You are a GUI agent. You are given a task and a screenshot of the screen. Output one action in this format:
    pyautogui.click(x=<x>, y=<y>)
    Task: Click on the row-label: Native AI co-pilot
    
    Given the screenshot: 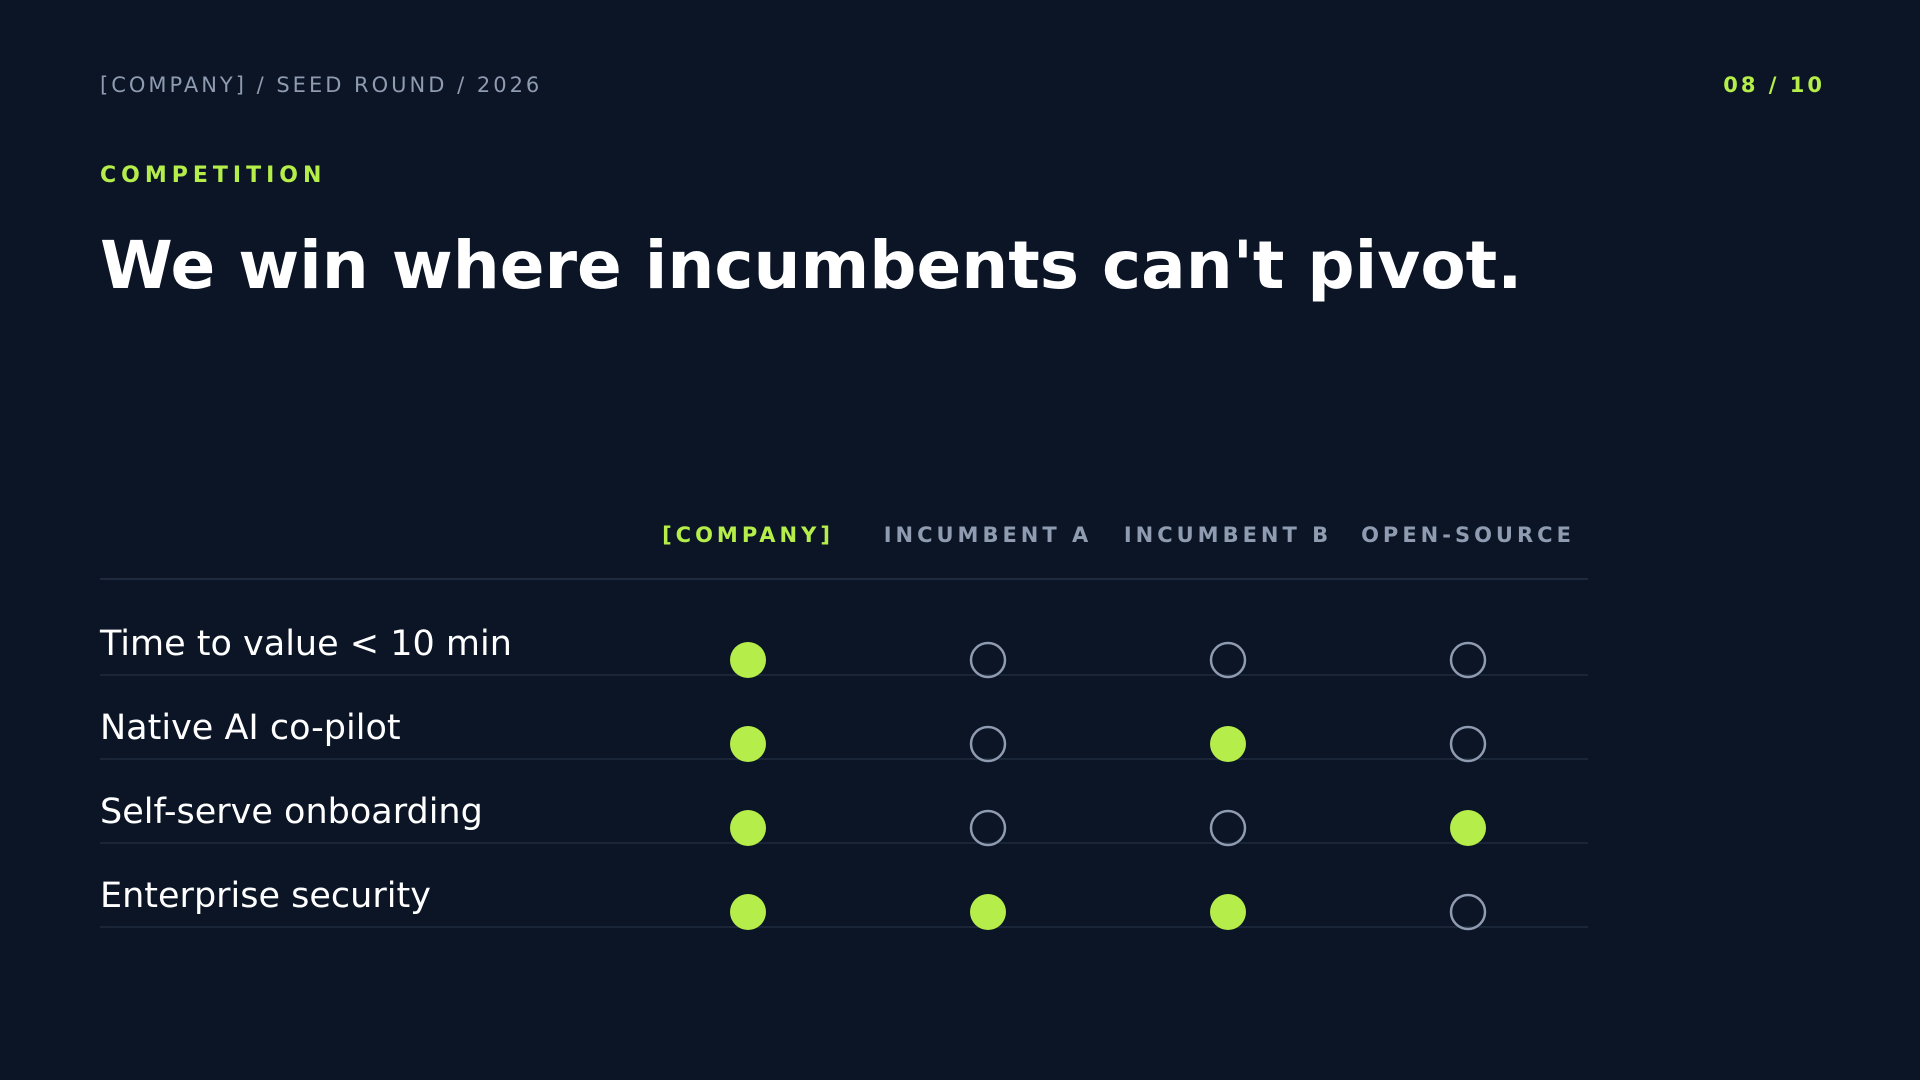 What is the action you would take?
    pyautogui.click(x=250, y=728)
    